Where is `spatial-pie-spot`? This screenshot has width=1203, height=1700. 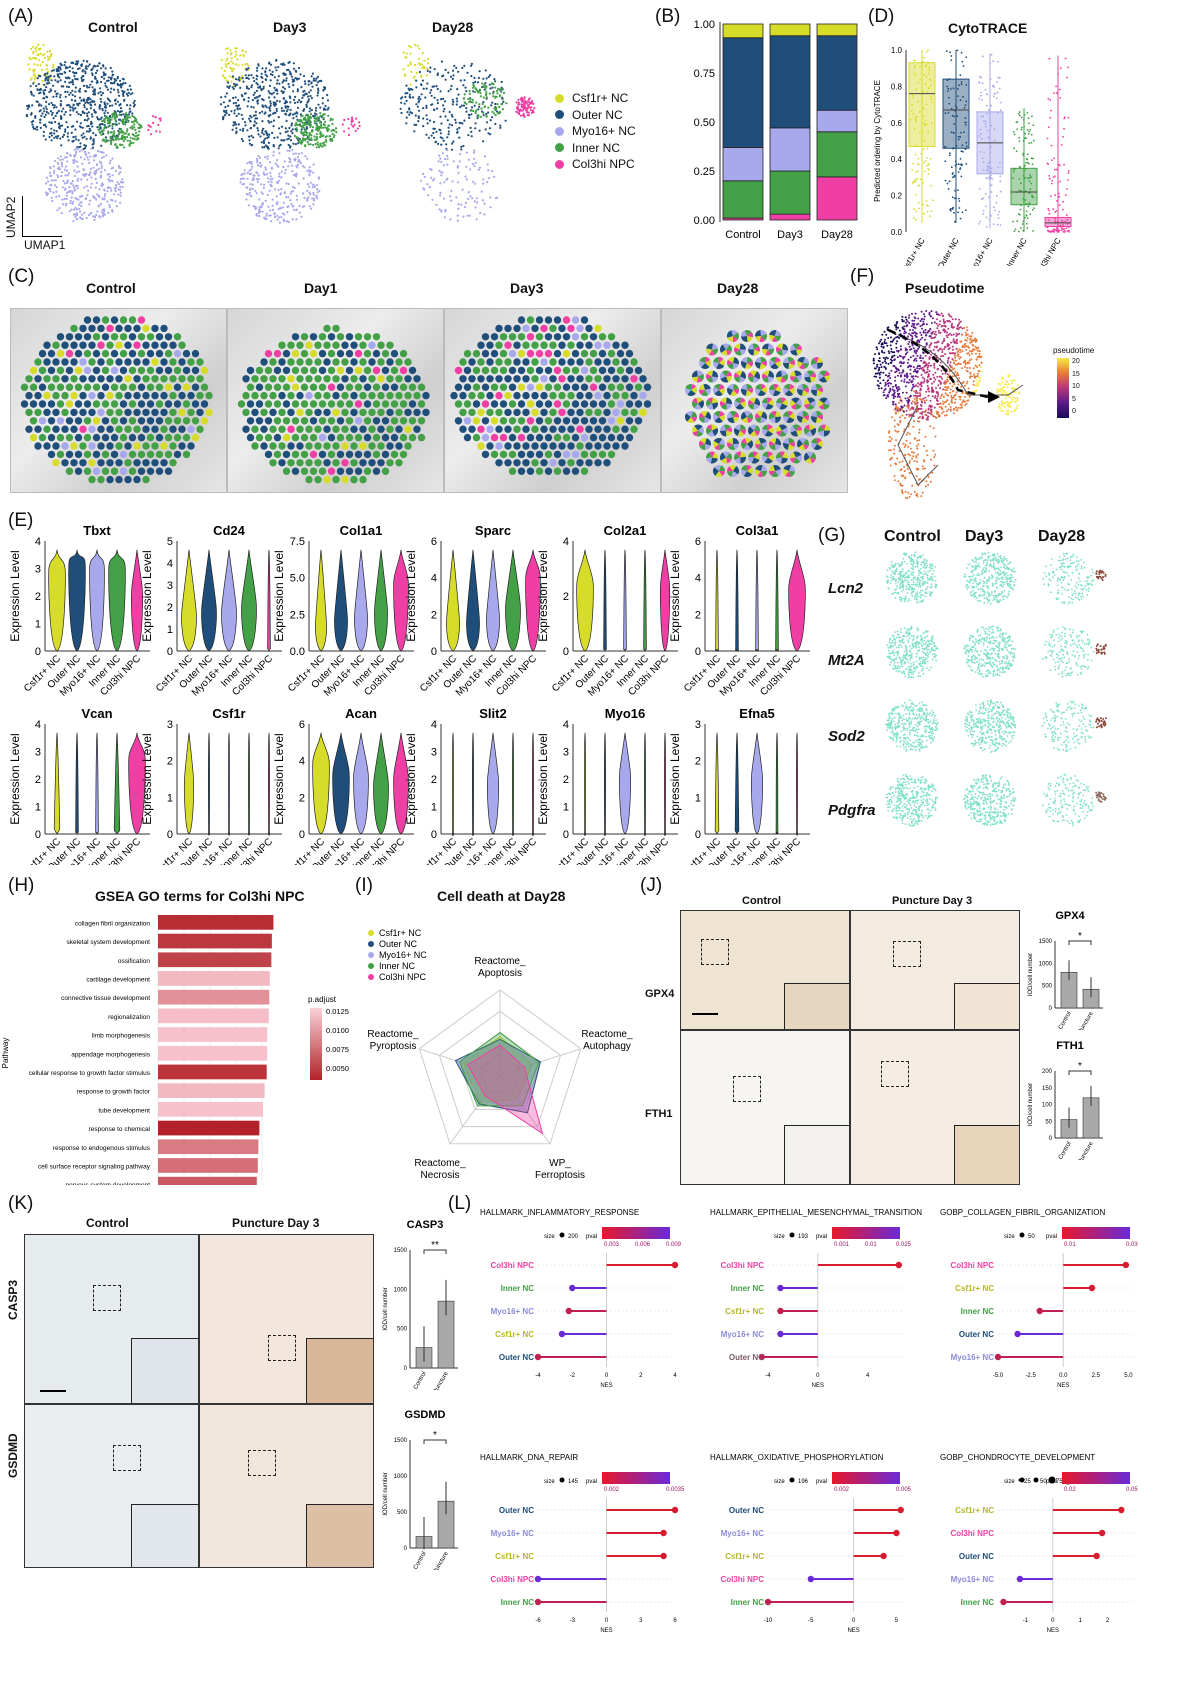
spatial-pie-spot is located at coordinates (761, 390).